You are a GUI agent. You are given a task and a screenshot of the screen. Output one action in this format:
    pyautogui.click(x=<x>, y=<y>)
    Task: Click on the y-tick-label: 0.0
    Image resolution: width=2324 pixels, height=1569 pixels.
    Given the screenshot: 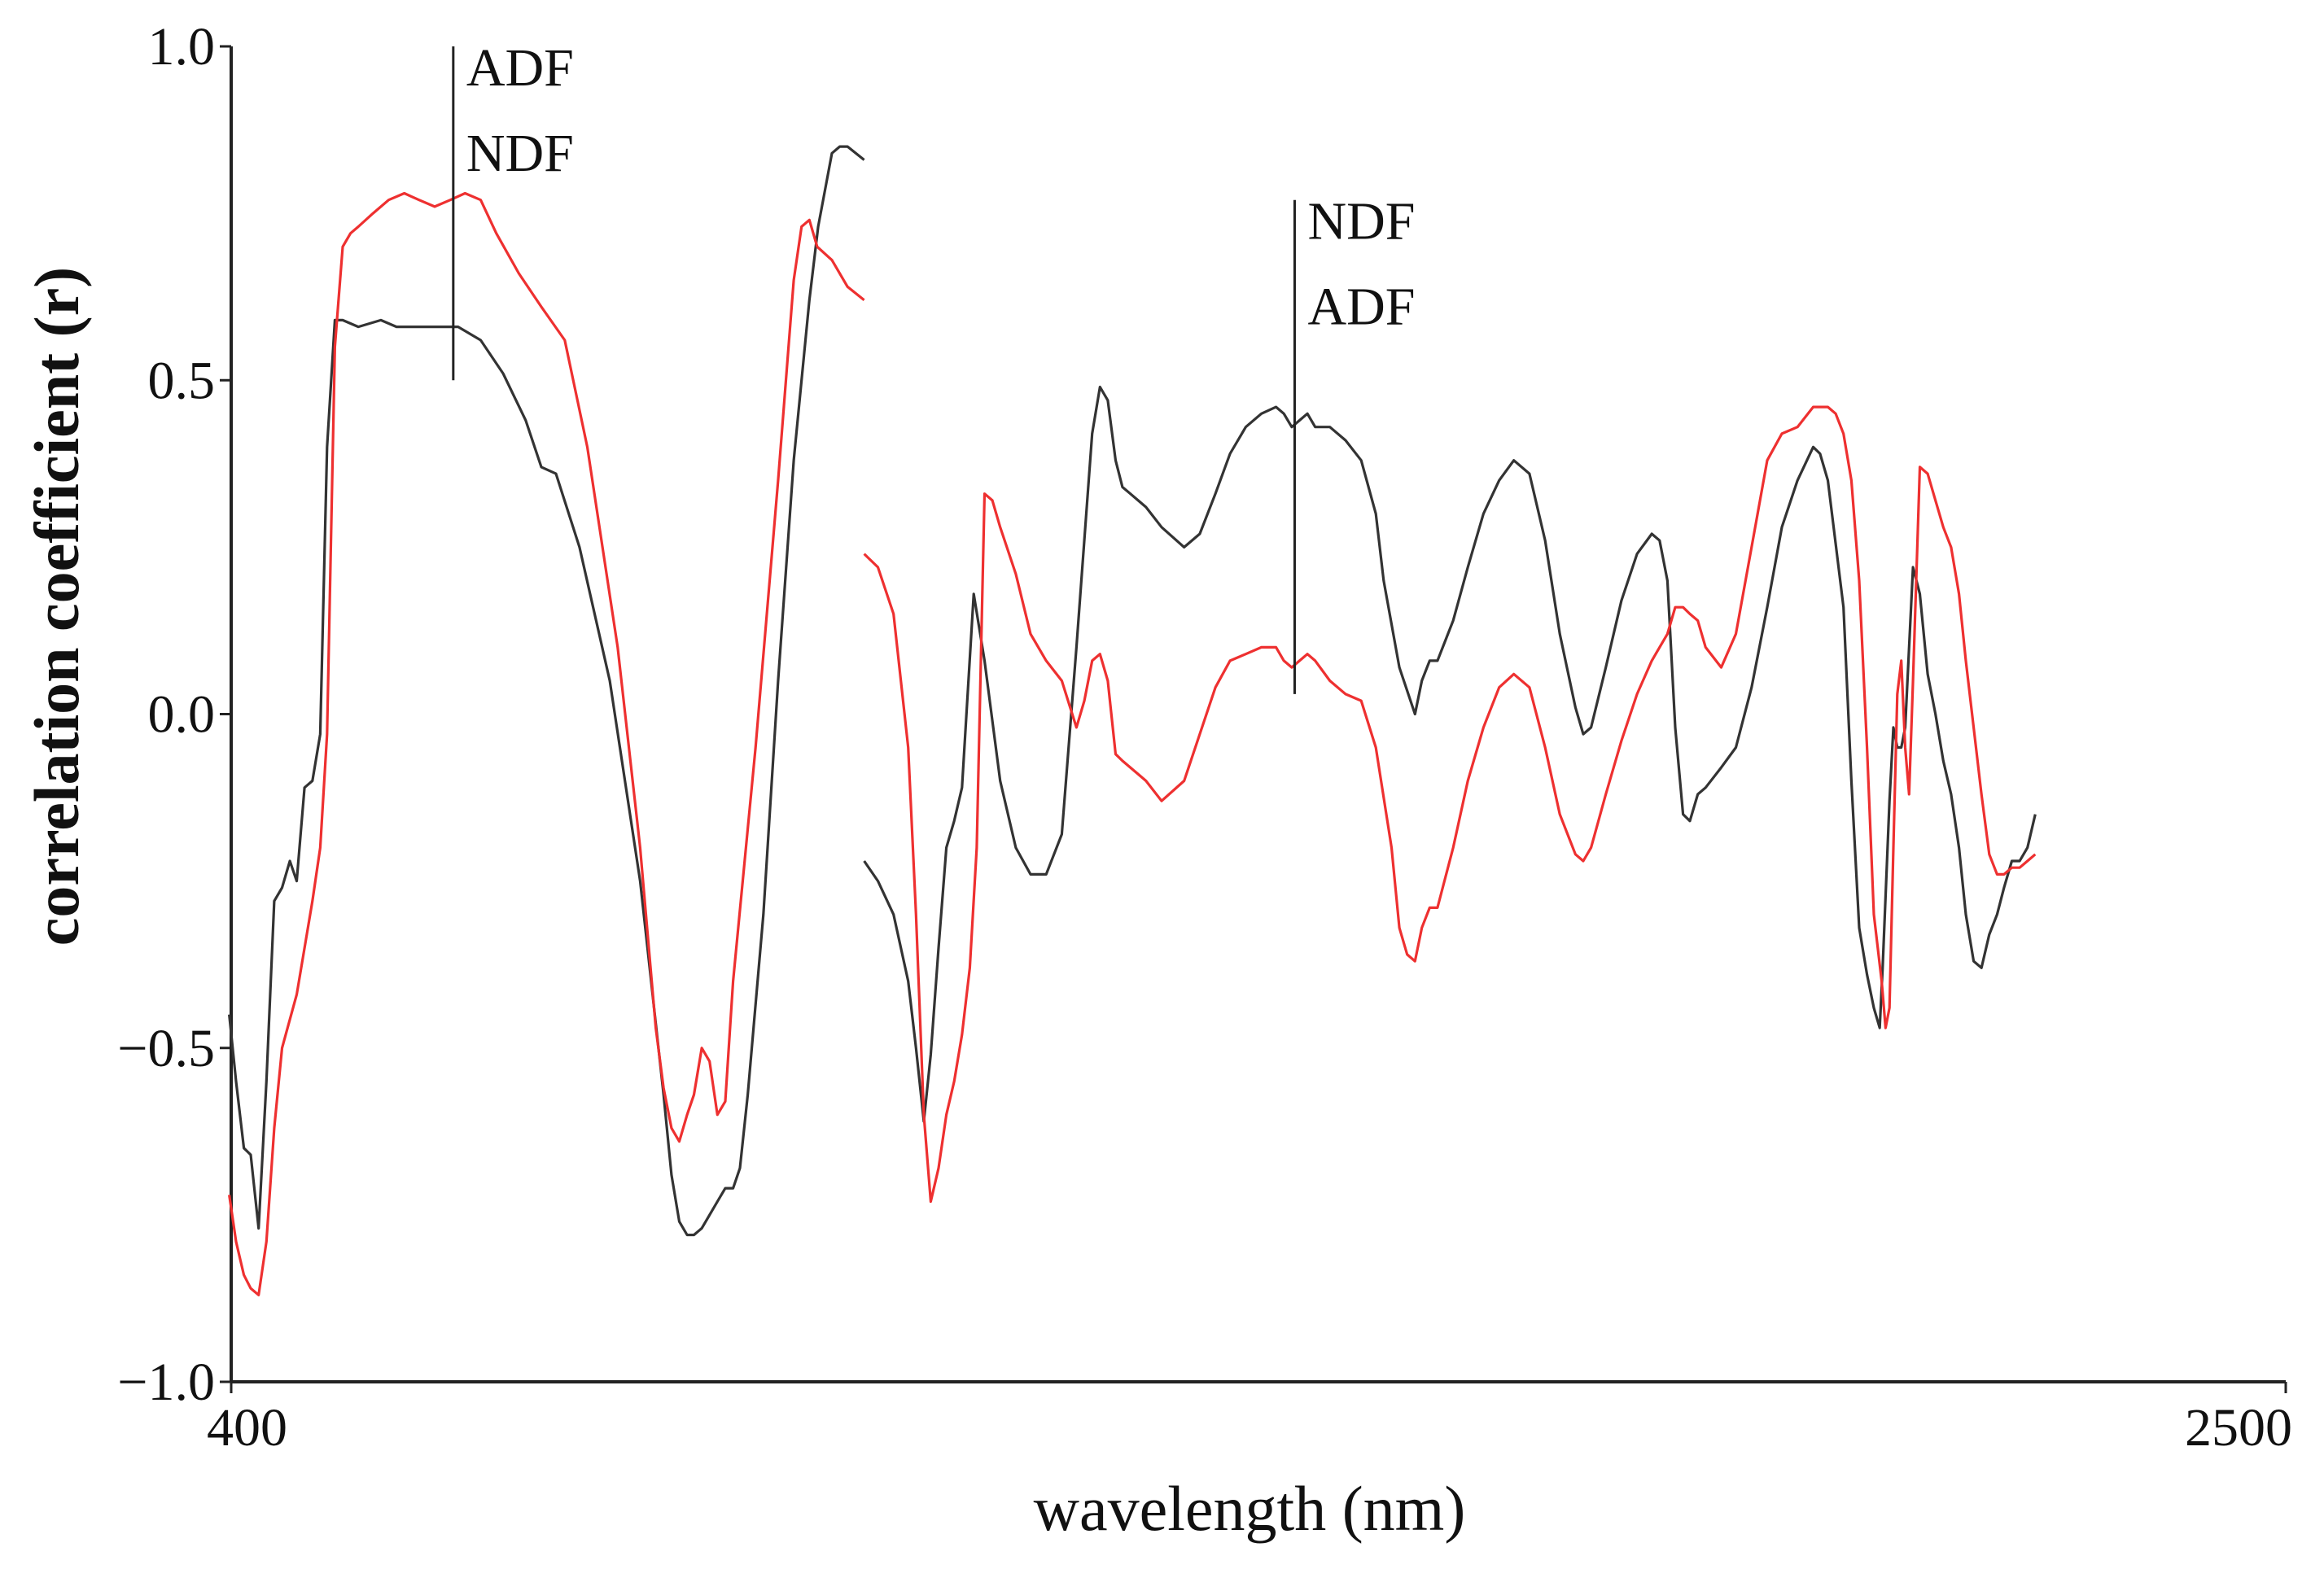 What is the action you would take?
    pyautogui.click(x=182, y=715)
    